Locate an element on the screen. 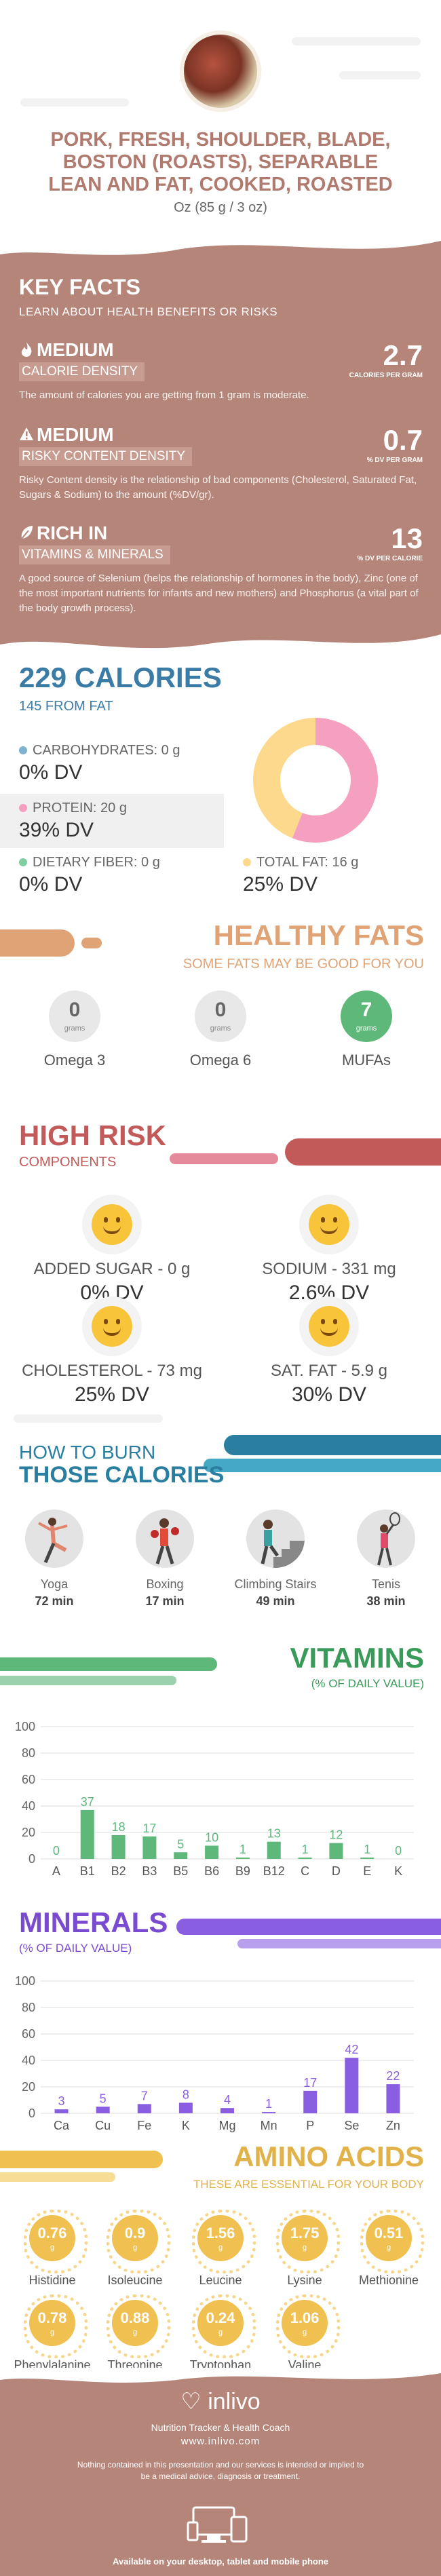  fat-circle: 7 grams is located at coordinates (366, 1016).